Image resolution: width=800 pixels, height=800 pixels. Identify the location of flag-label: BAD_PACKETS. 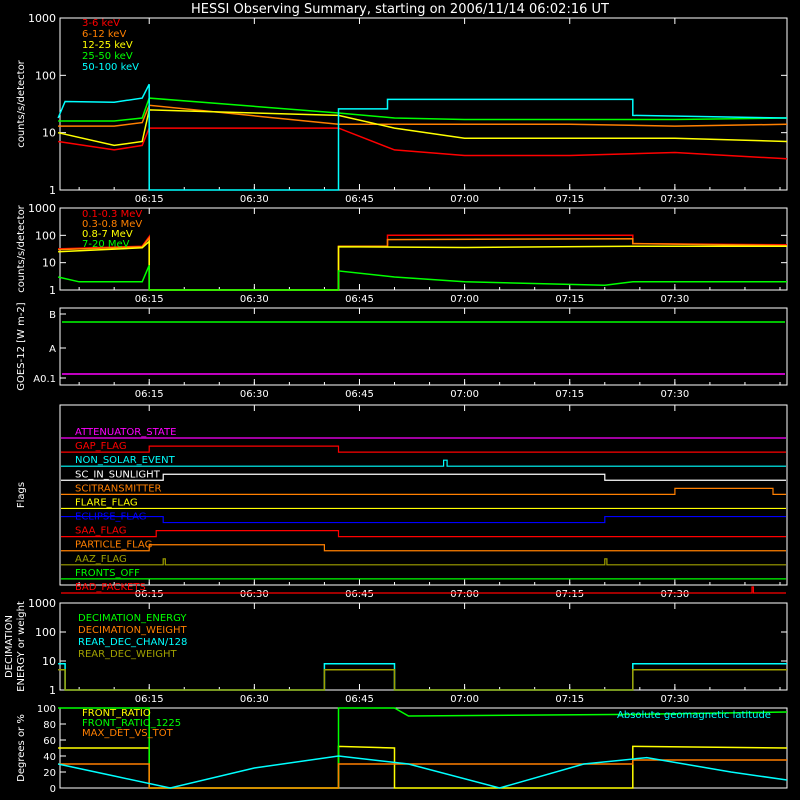
(110, 587).